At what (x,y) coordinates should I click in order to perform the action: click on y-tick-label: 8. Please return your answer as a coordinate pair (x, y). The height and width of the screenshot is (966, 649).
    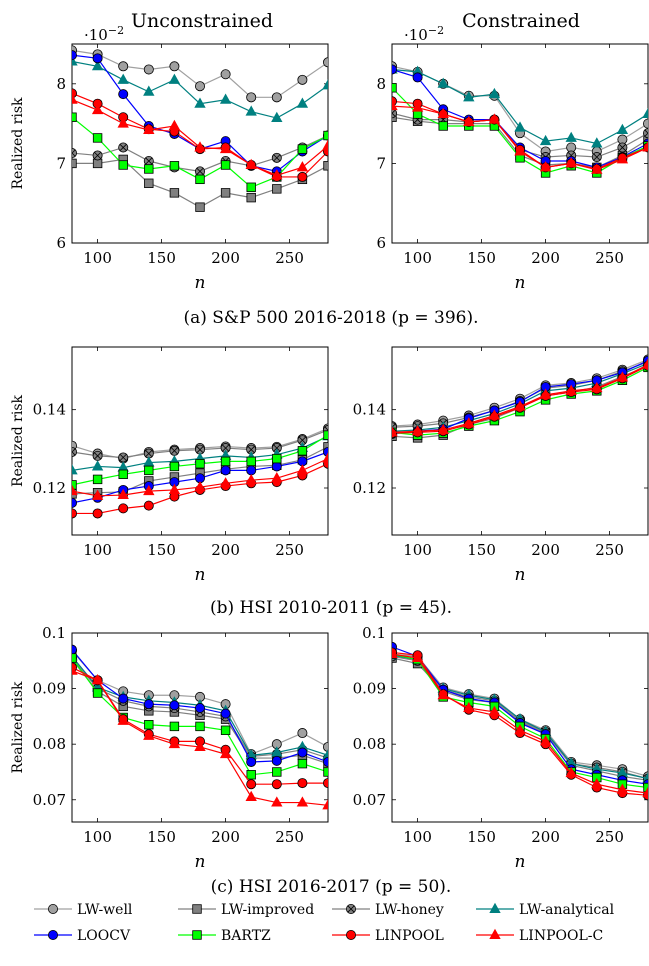
    Looking at the image, I should click on (381, 84).